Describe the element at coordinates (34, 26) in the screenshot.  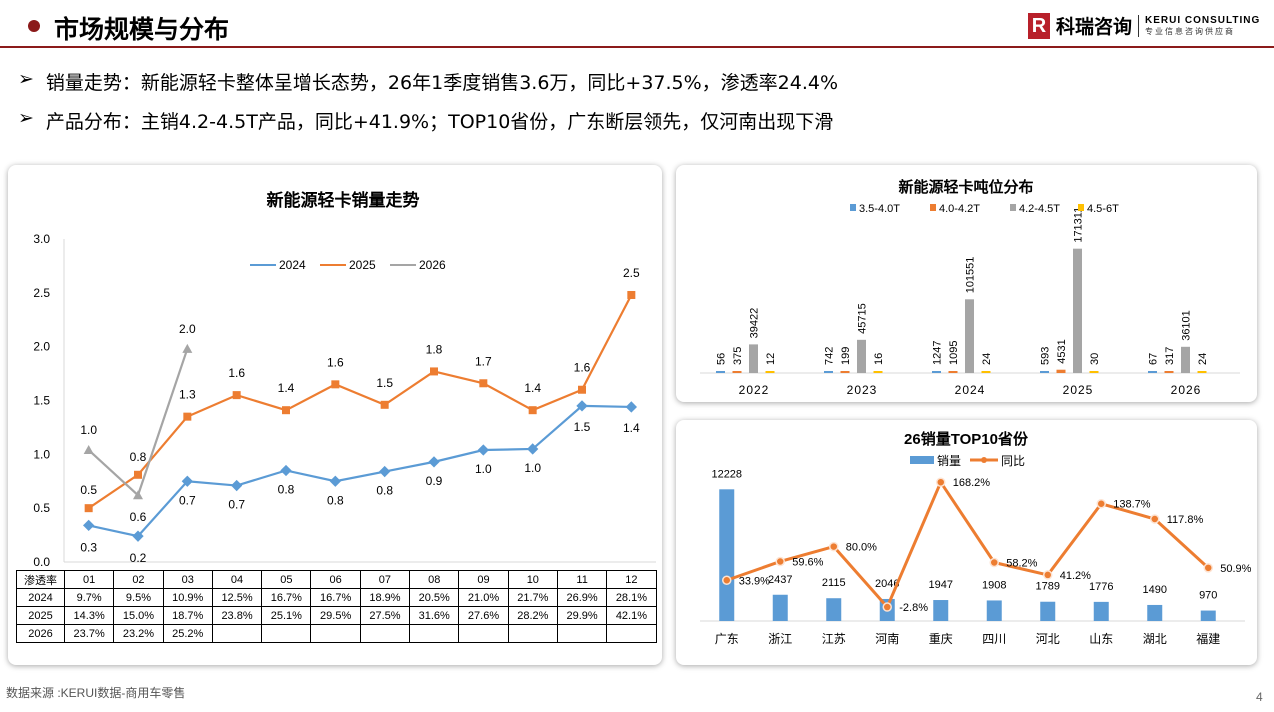
I see `title-bullet-icon` at that location.